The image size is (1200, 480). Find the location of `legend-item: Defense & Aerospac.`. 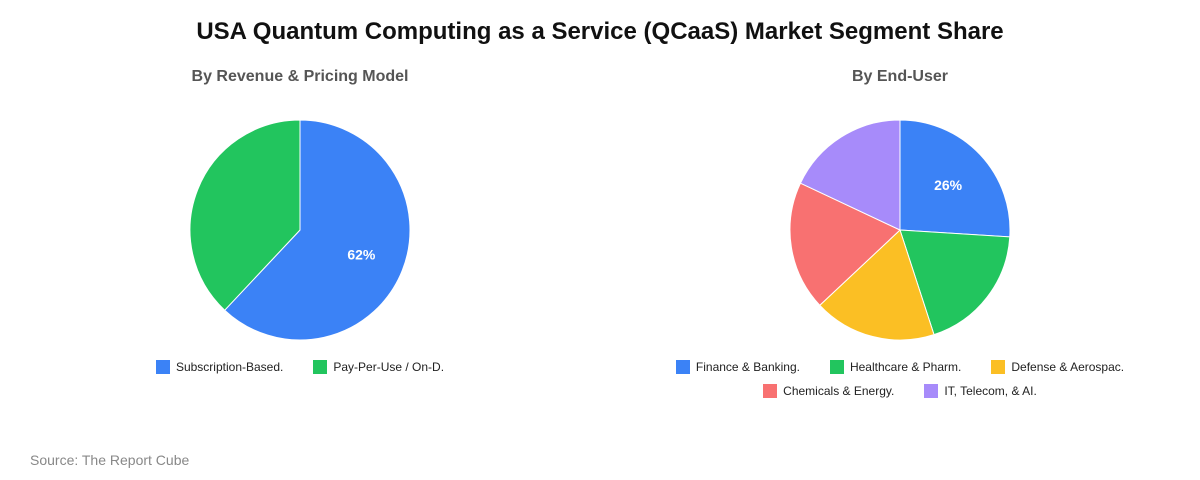

legend-item: Defense & Aerospac. is located at coordinates (1057, 367).